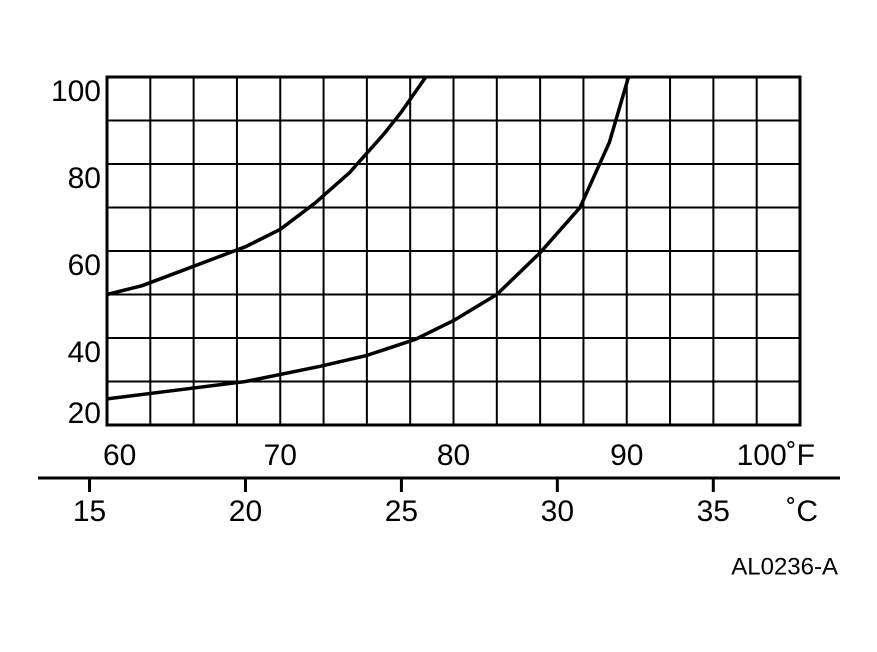  I want to click on secondary-tick-label: 15, so click(89, 511).